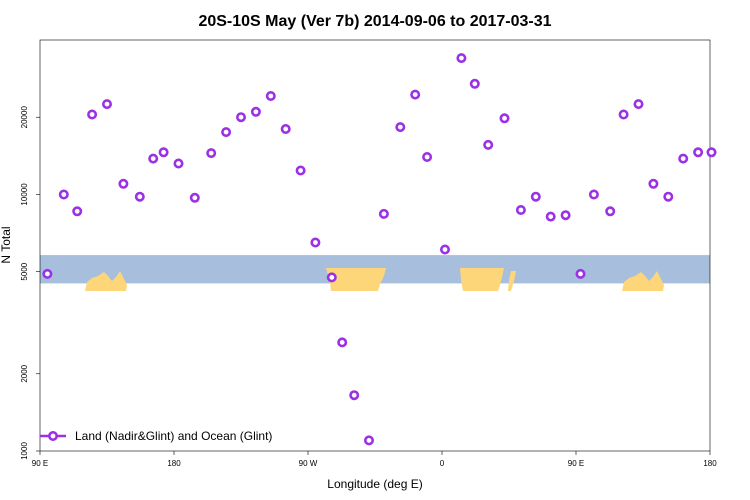  Describe the element at coordinates (356, 279) in the screenshot. I see `map-land-south-america` at that location.